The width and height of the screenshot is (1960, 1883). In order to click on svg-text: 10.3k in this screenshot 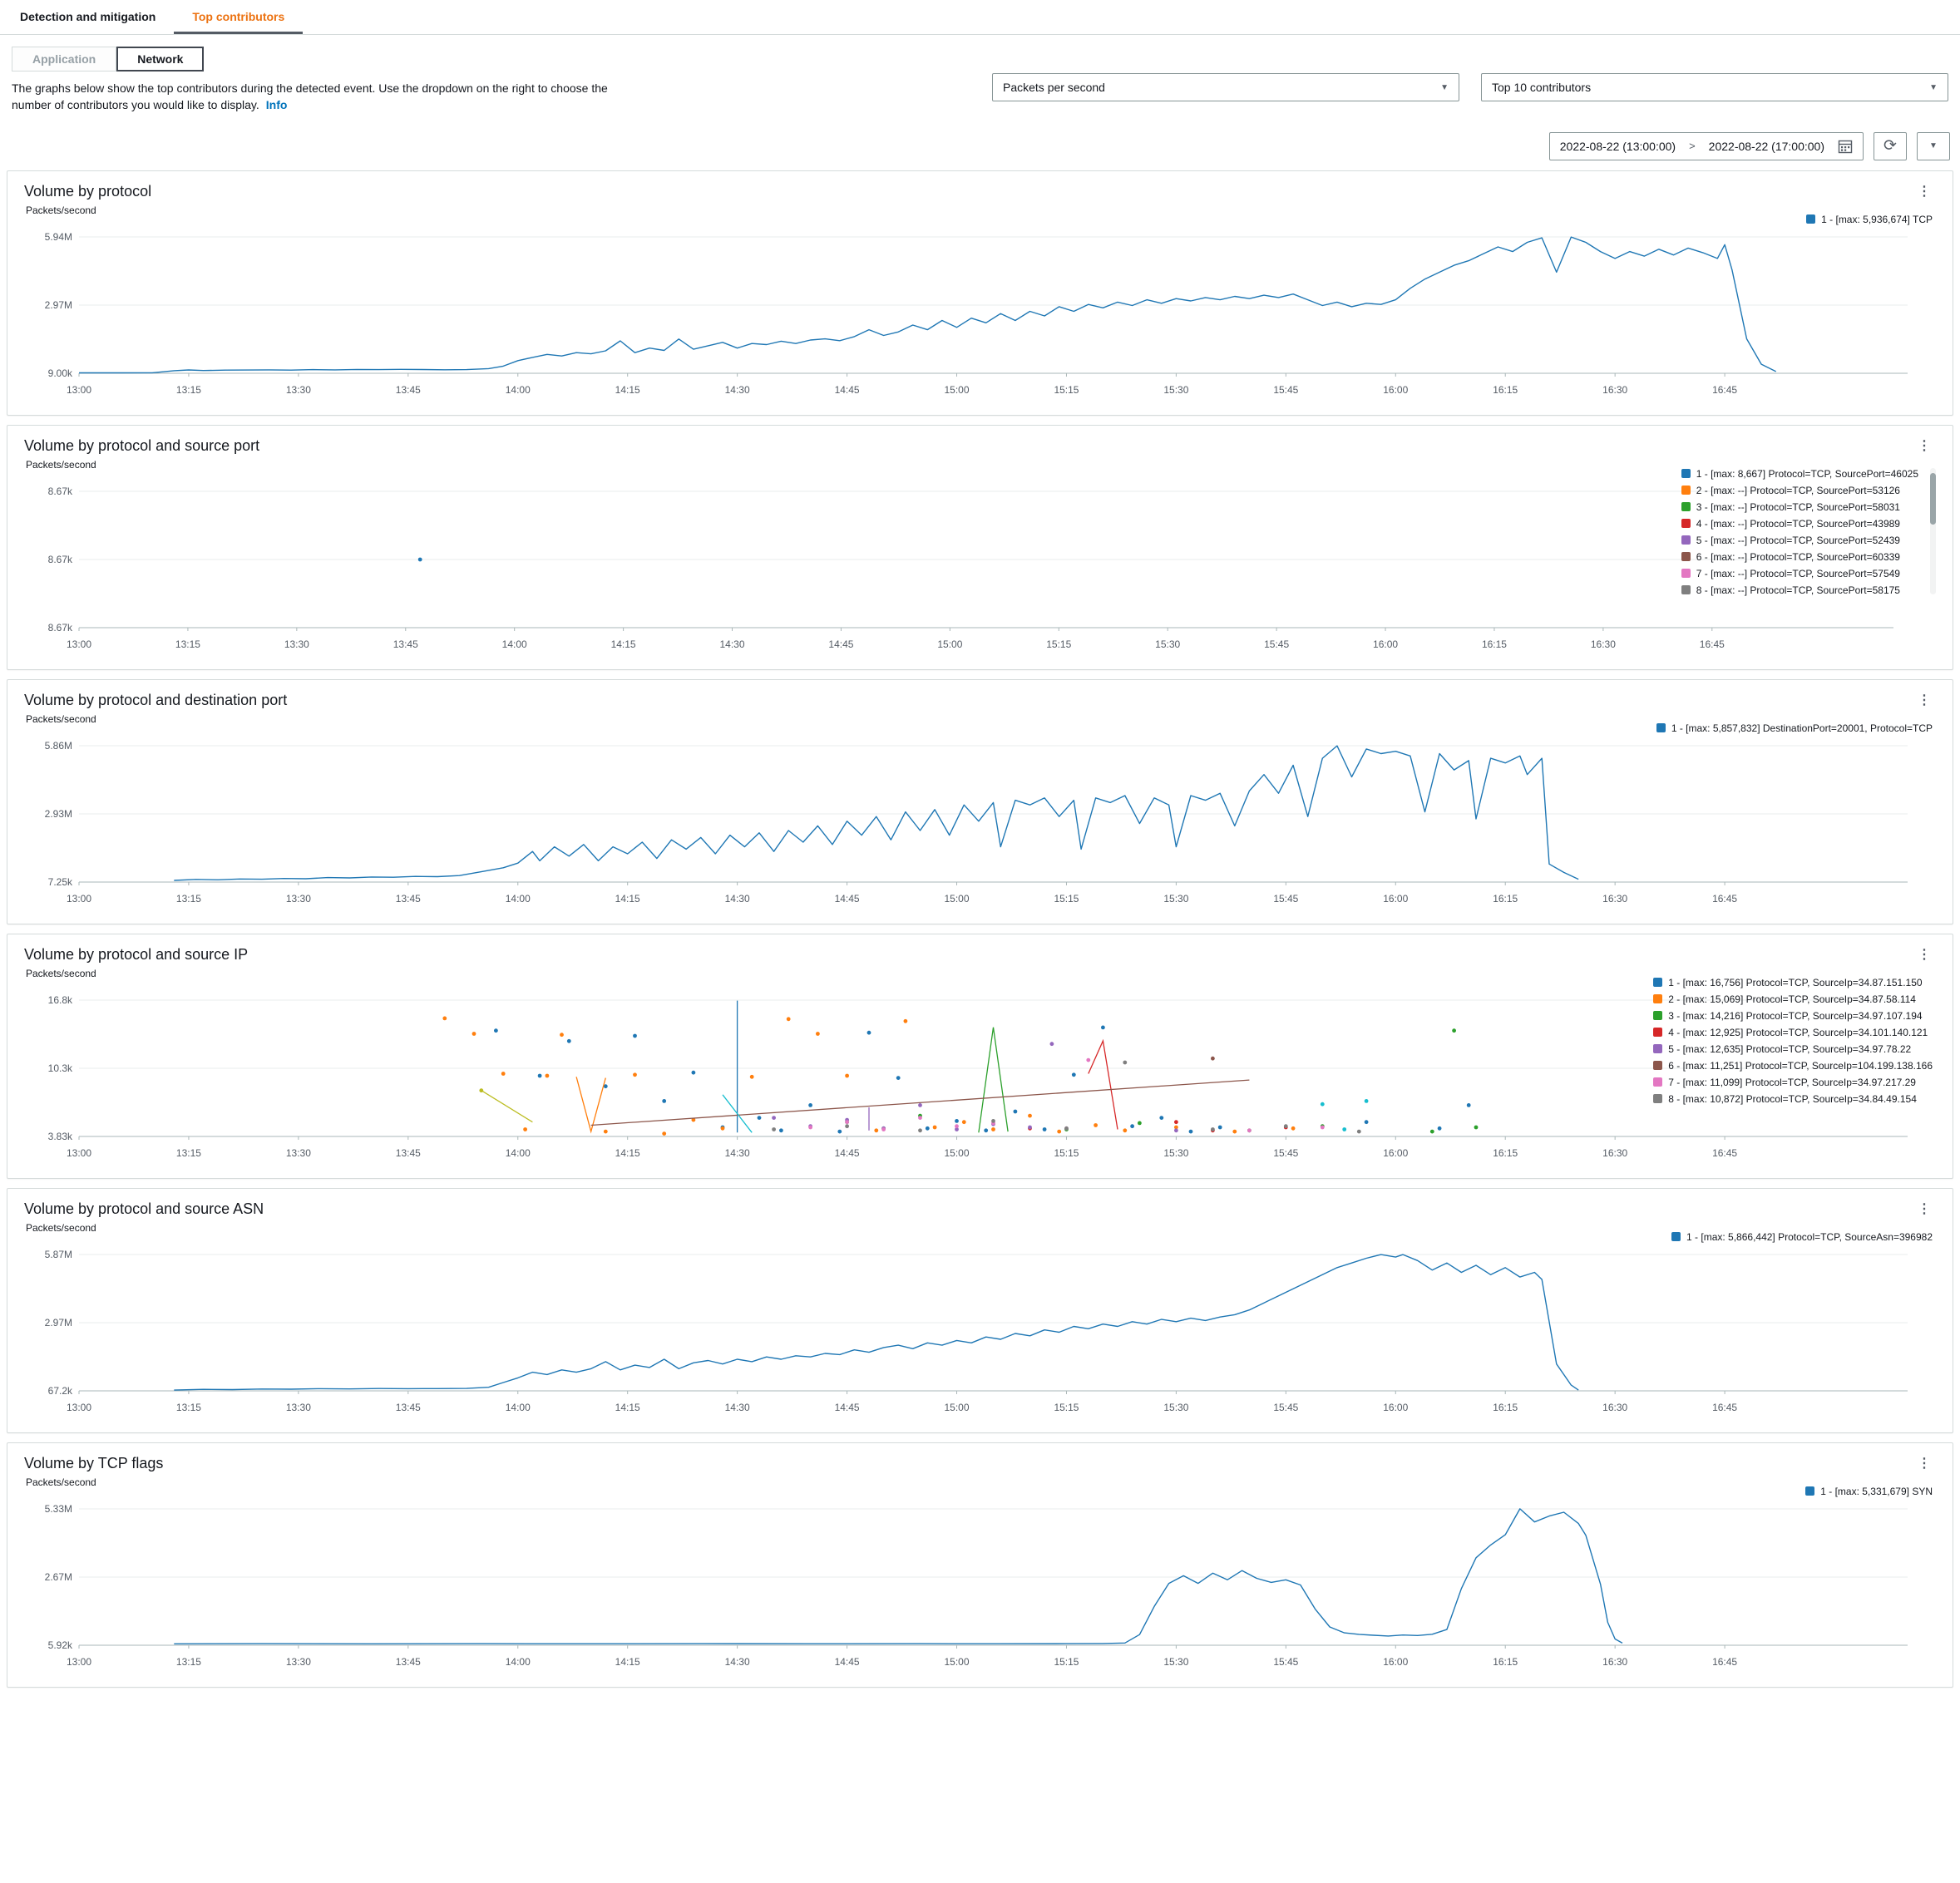, I will do `click(60, 1068)`.